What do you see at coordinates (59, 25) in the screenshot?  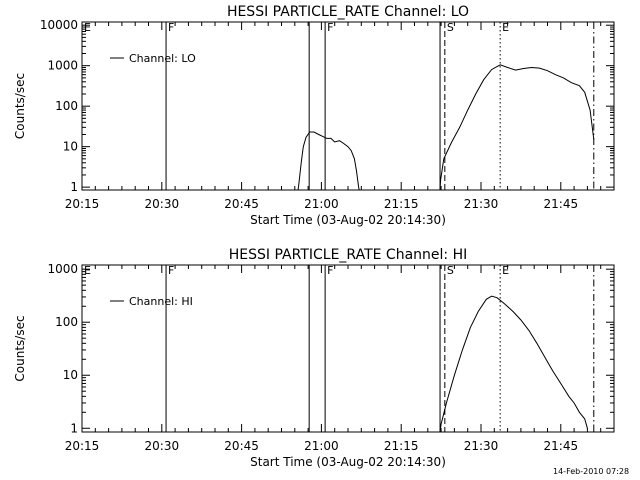 I see `y-tick-label: 10000` at bounding box center [59, 25].